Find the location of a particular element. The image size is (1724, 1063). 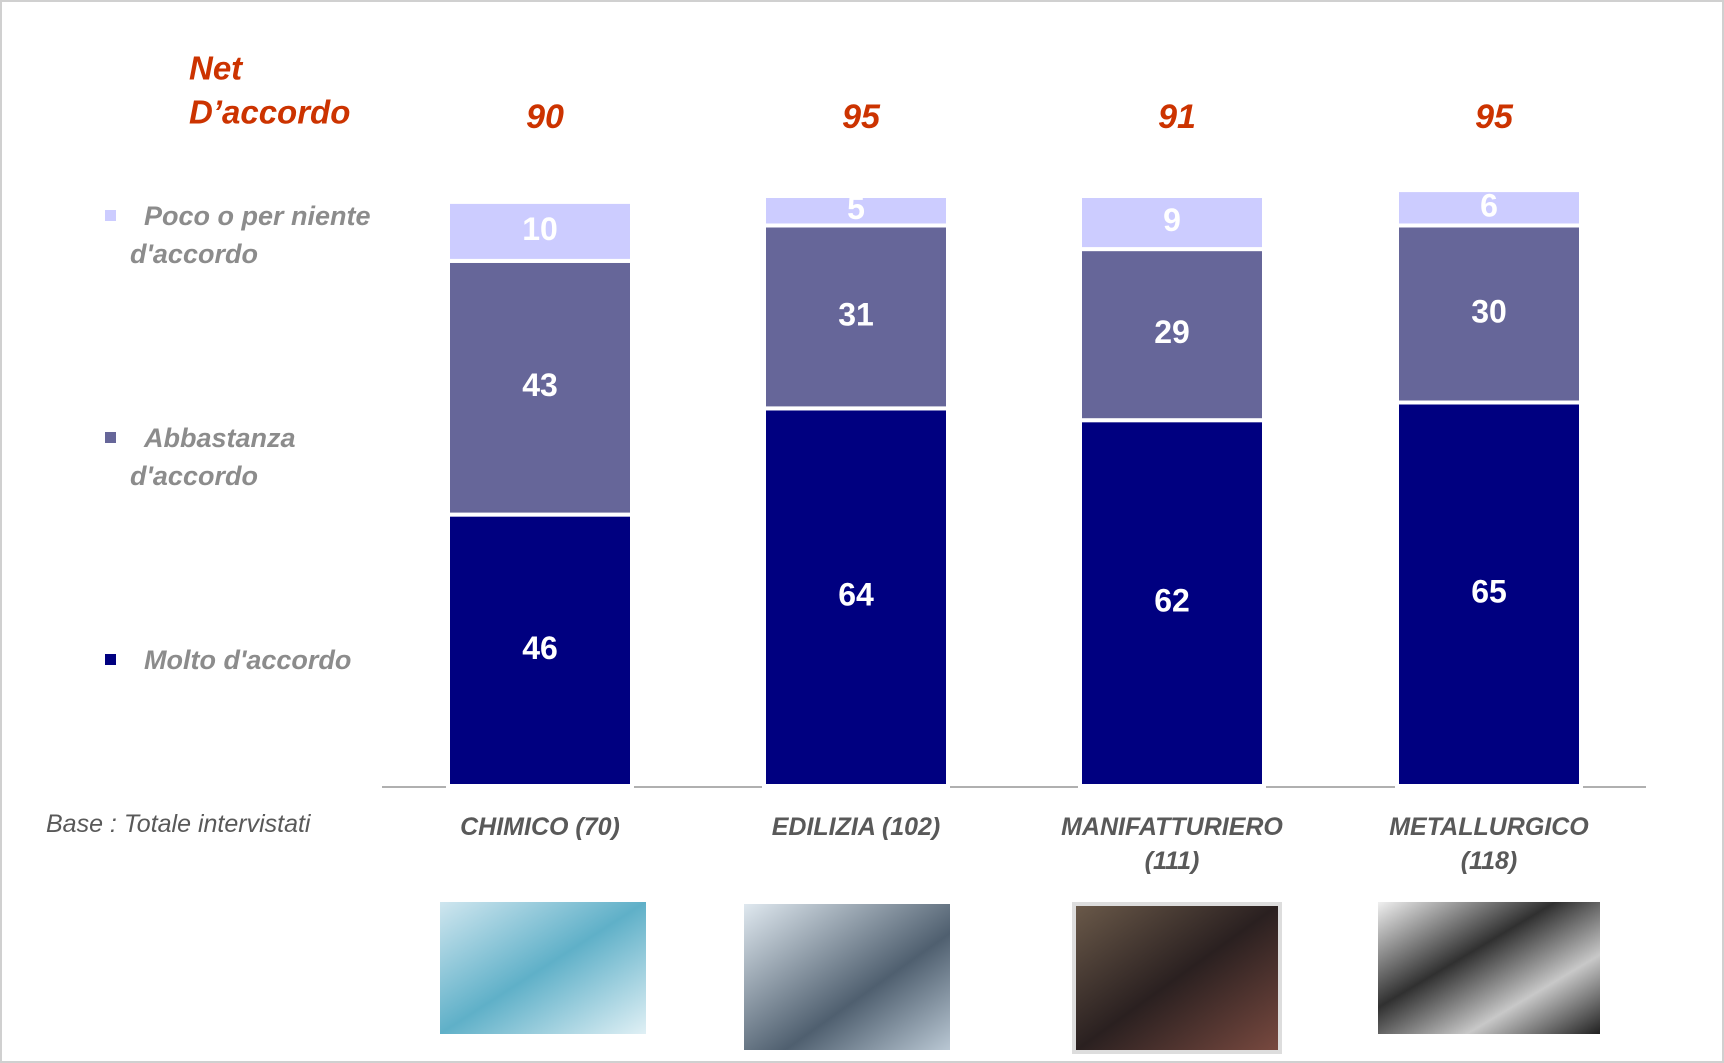

value-label: 10 is located at coordinates (540, 229).